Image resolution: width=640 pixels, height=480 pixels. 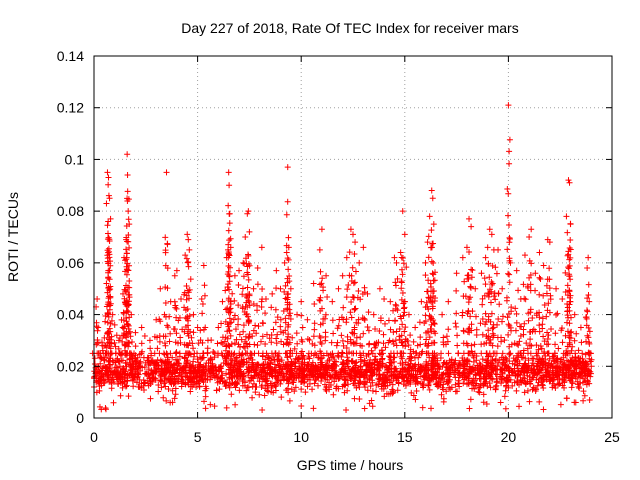 What do you see at coordinates (350, 465) in the screenshot?
I see `x-axis-title: GPS time / hours` at bounding box center [350, 465].